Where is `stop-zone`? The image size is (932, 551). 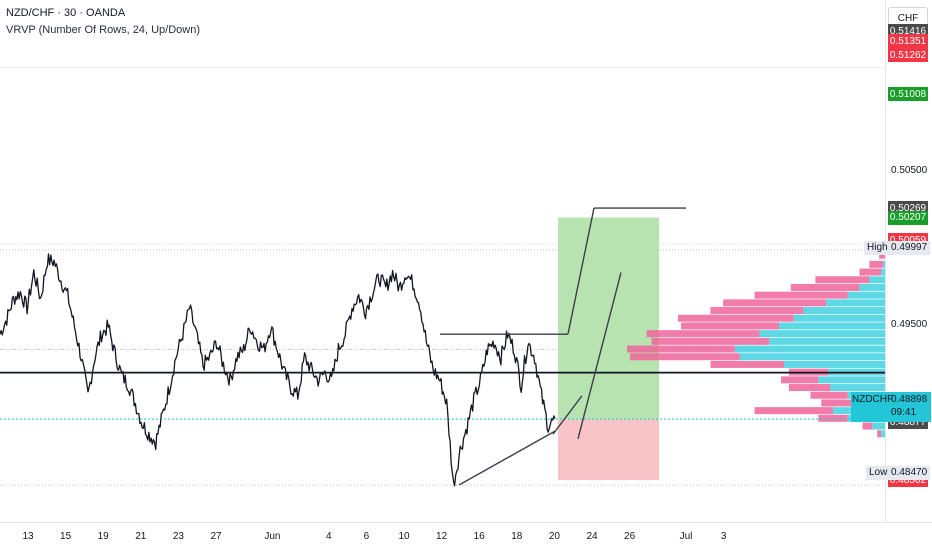 stop-zone is located at coordinates (608, 450).